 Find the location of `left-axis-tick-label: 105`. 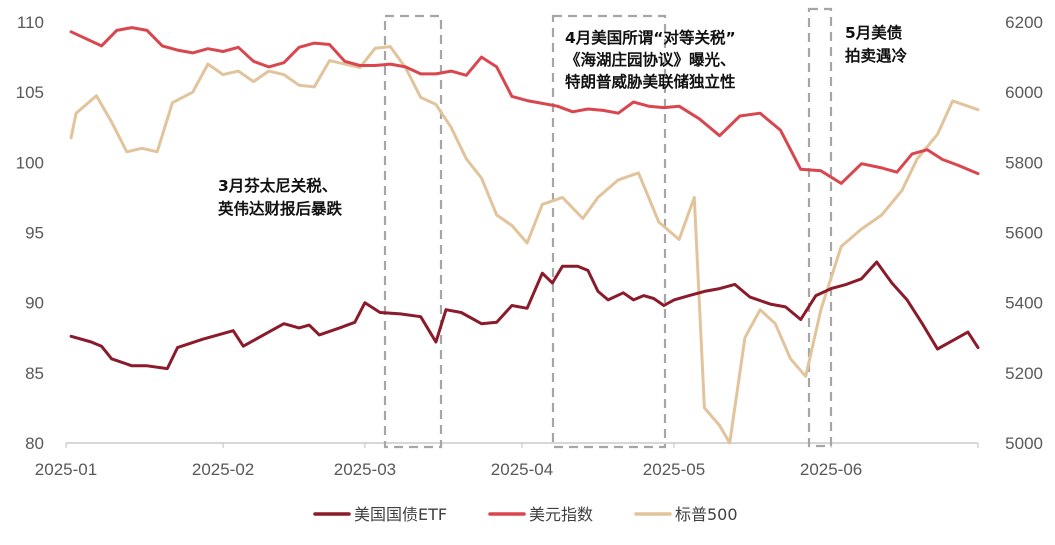

left-axis-tick-label: 105 is located at coordinates (30, 92).